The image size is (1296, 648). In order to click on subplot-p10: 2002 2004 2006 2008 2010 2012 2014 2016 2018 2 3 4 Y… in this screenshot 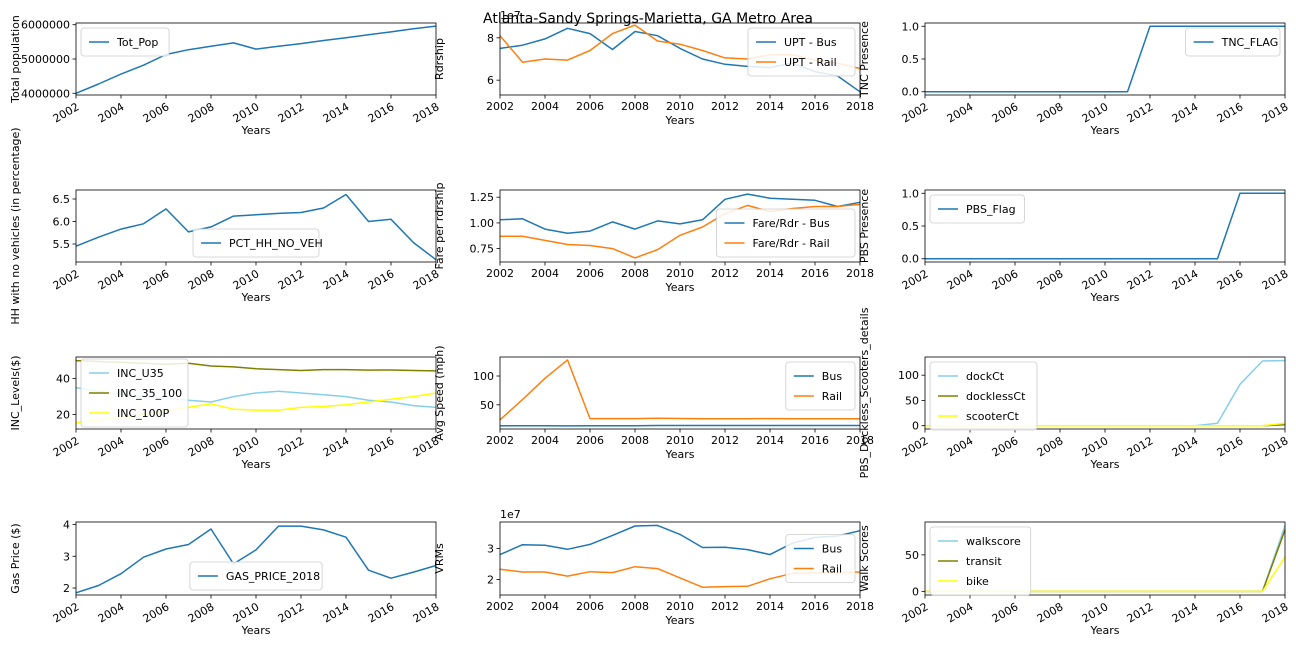, I will do `click(225, 578)`.